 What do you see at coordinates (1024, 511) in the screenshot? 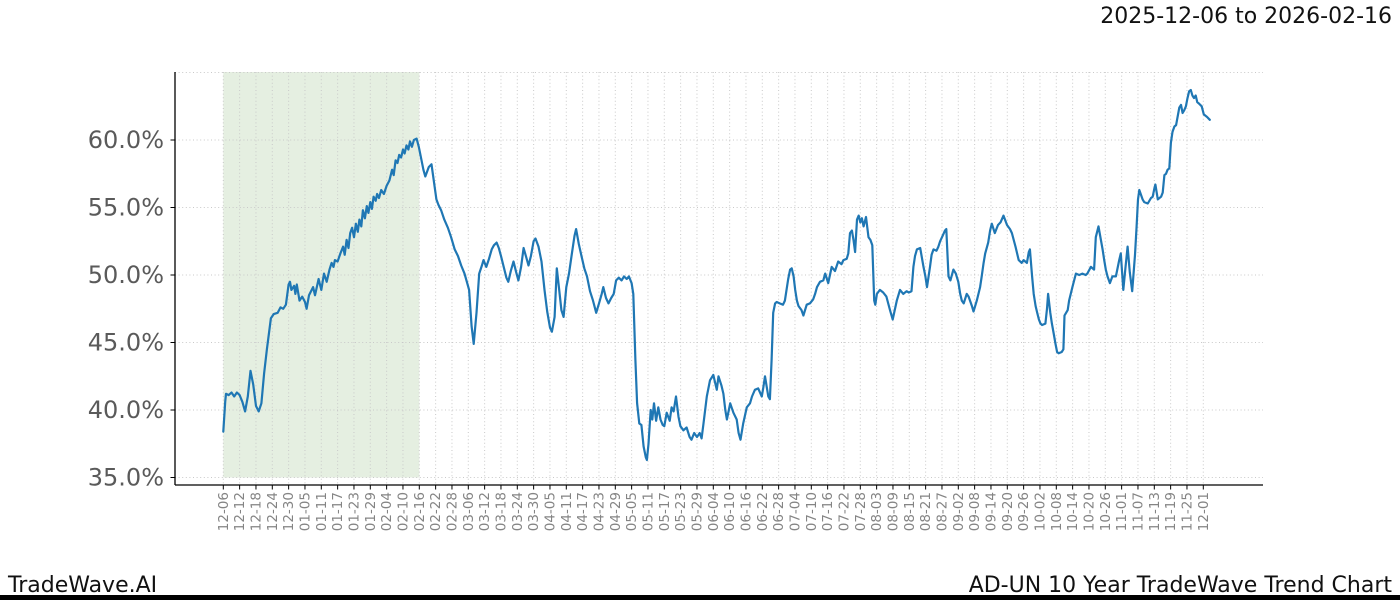
I see `x-tick-label: 09-26` at bounding box center [1024, 511].